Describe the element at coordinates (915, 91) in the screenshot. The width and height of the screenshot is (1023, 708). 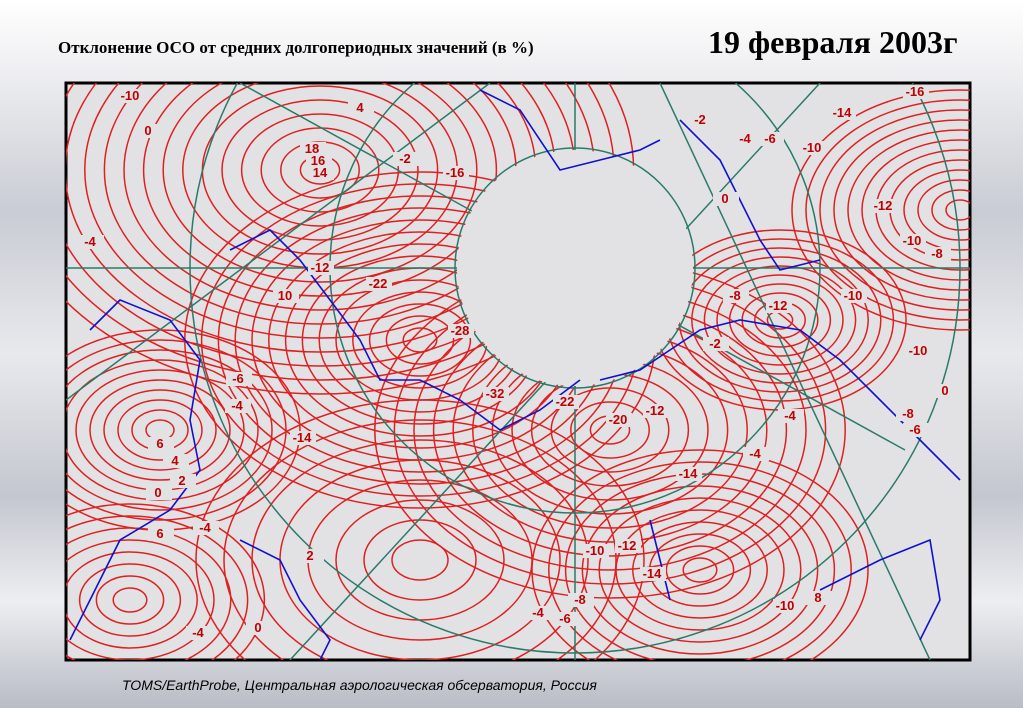
I see `contour-label: -16` at that location.